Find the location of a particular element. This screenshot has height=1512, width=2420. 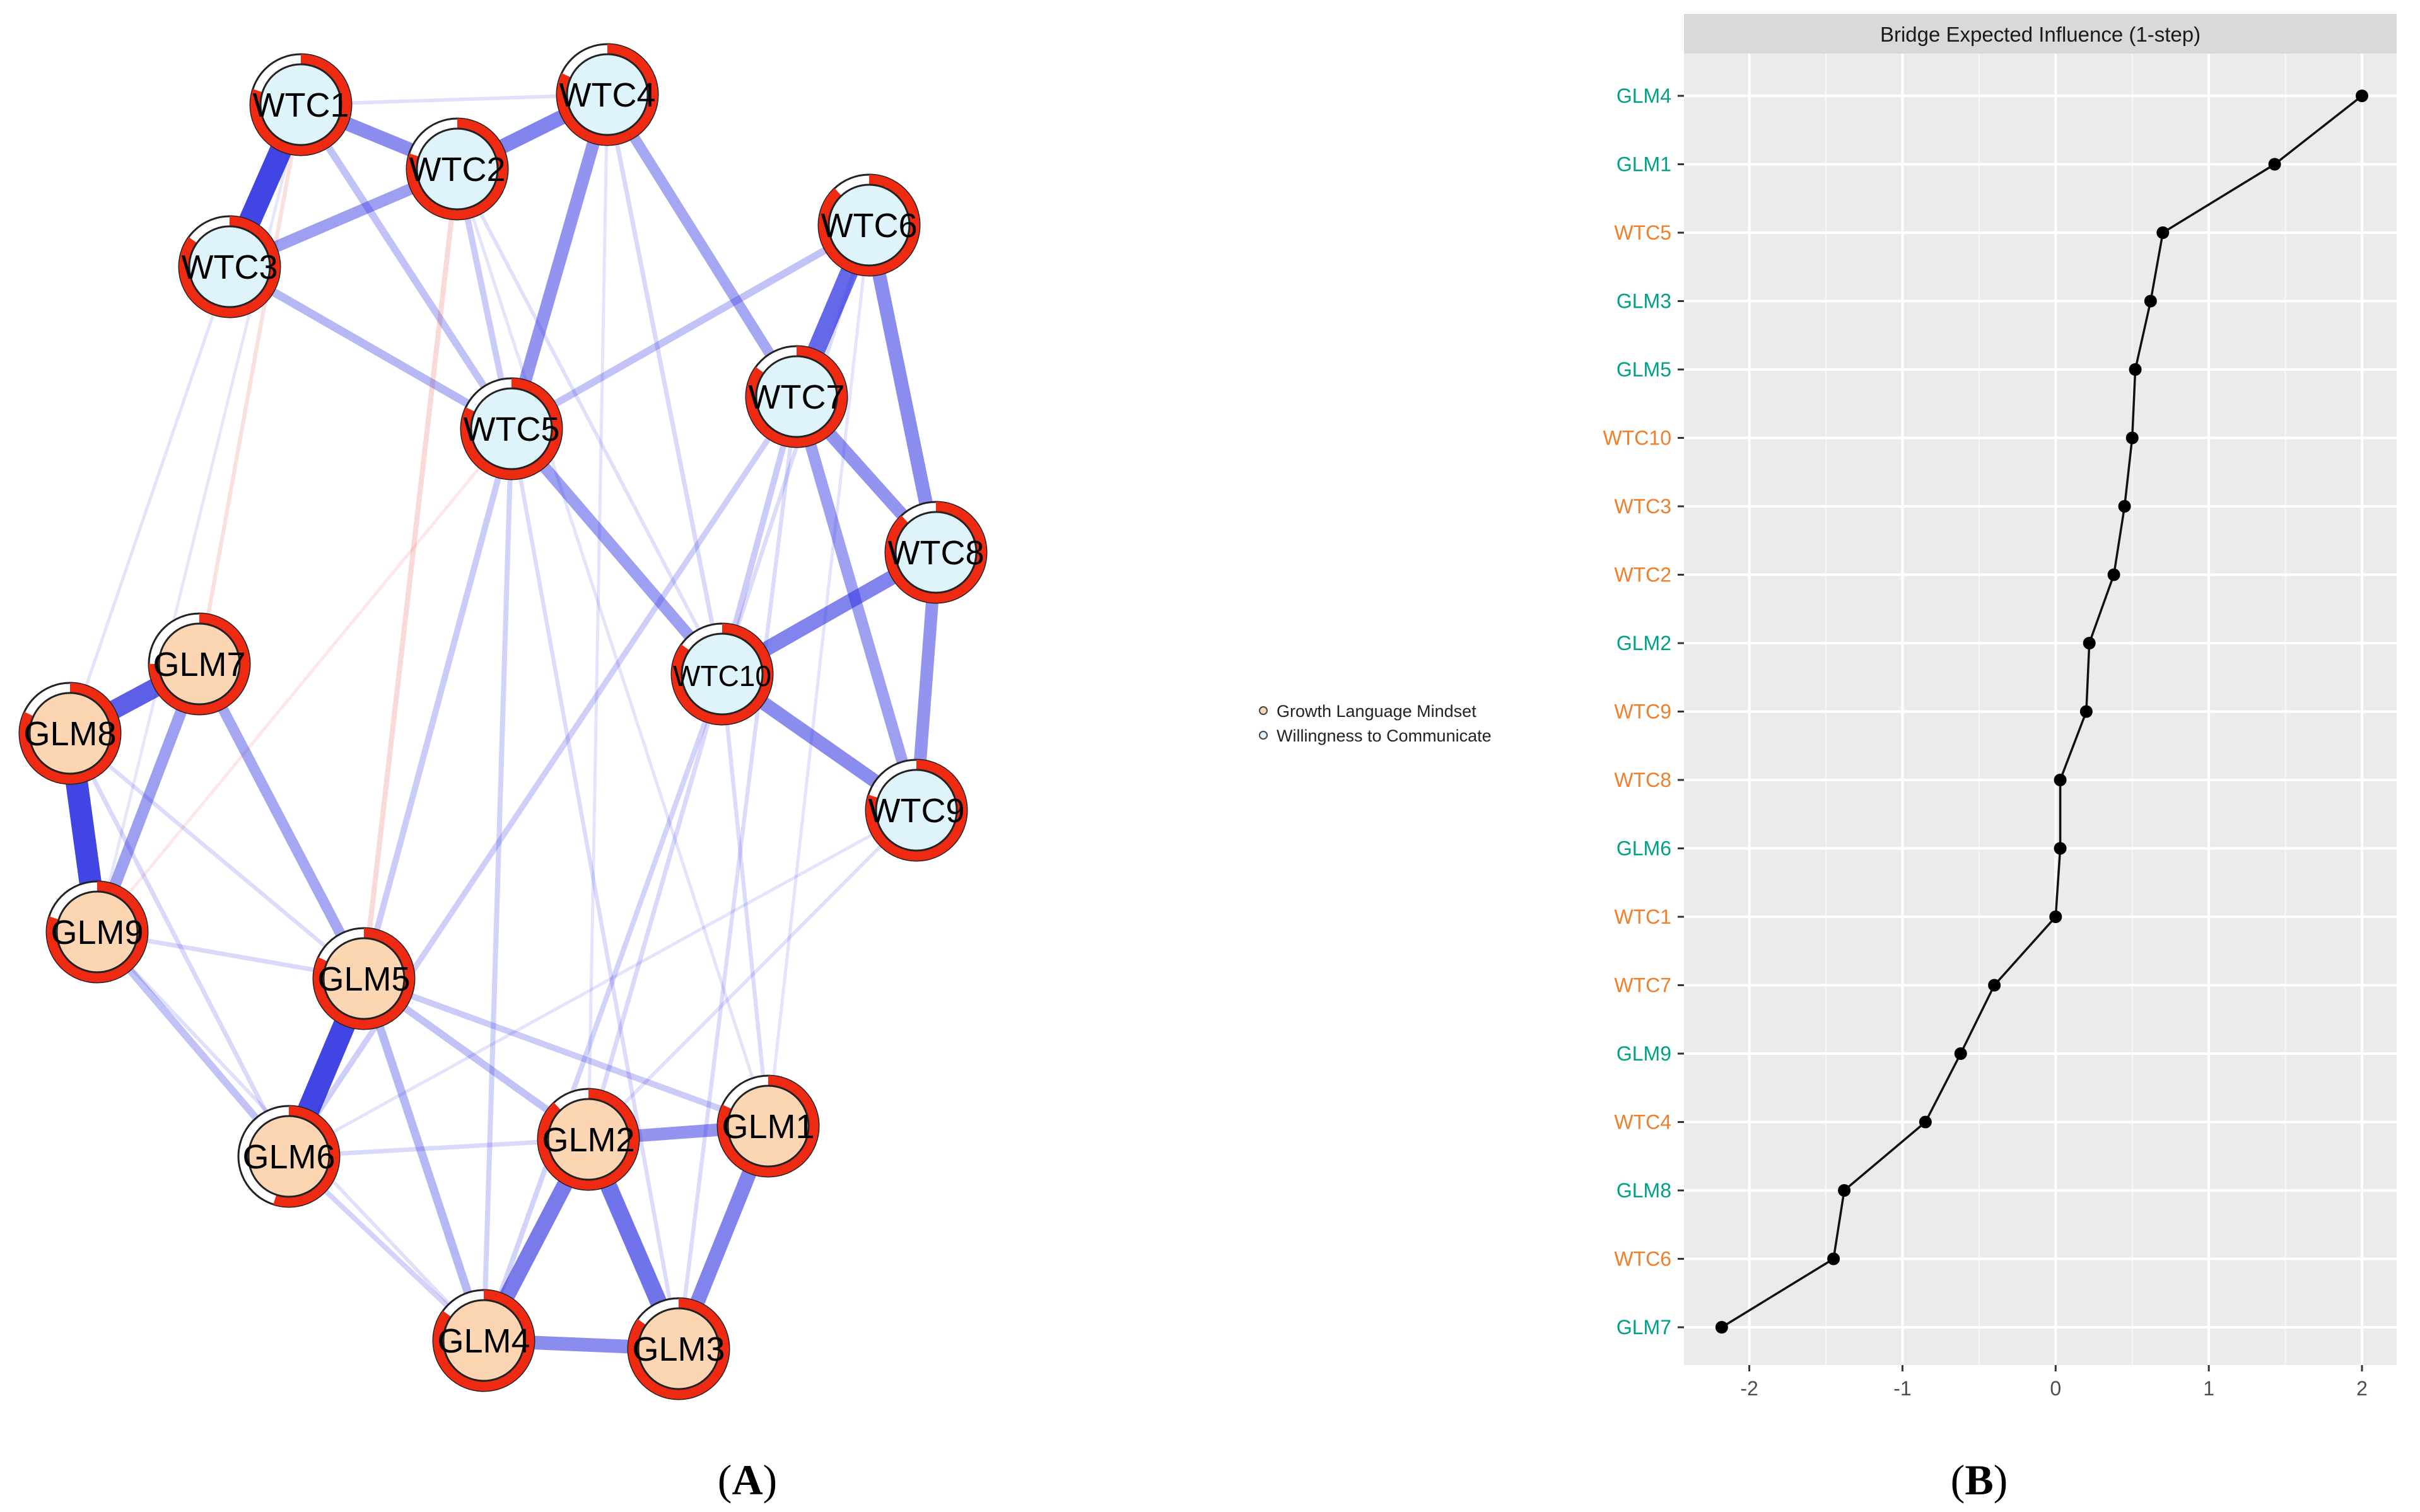

panel-label-a: (A) is located at coordinates (748, 1480).